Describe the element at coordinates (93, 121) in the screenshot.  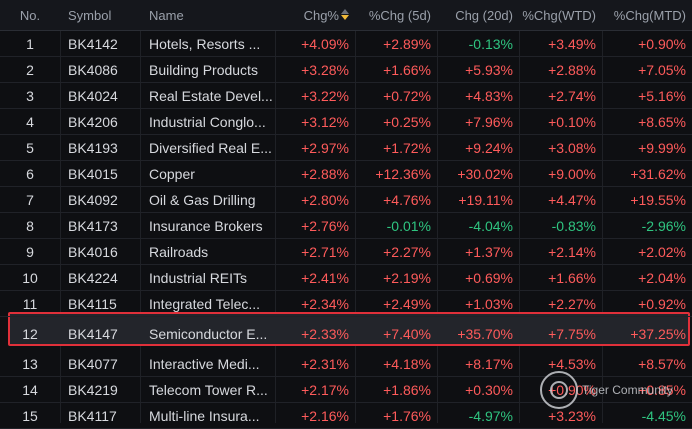
I see `row-symbol: BK4206` at that location.